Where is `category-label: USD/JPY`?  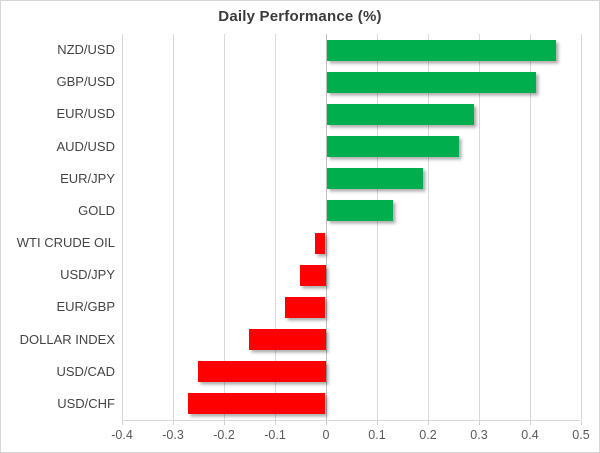 category-label: USD/JPY is located at coordinates (87, 275).